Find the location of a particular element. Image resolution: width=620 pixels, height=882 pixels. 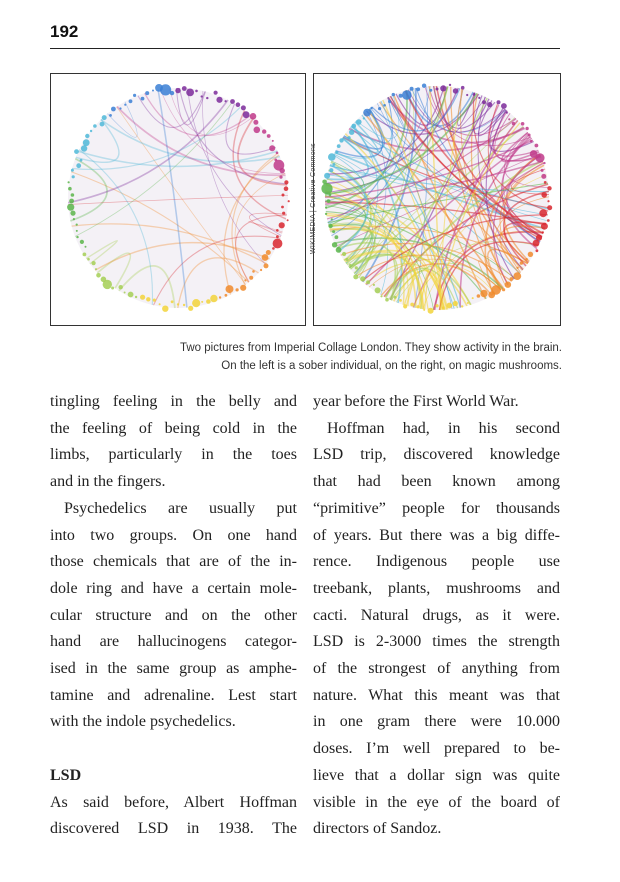

text-line: into two groups. On one hand is located at coordinates (173, 535).